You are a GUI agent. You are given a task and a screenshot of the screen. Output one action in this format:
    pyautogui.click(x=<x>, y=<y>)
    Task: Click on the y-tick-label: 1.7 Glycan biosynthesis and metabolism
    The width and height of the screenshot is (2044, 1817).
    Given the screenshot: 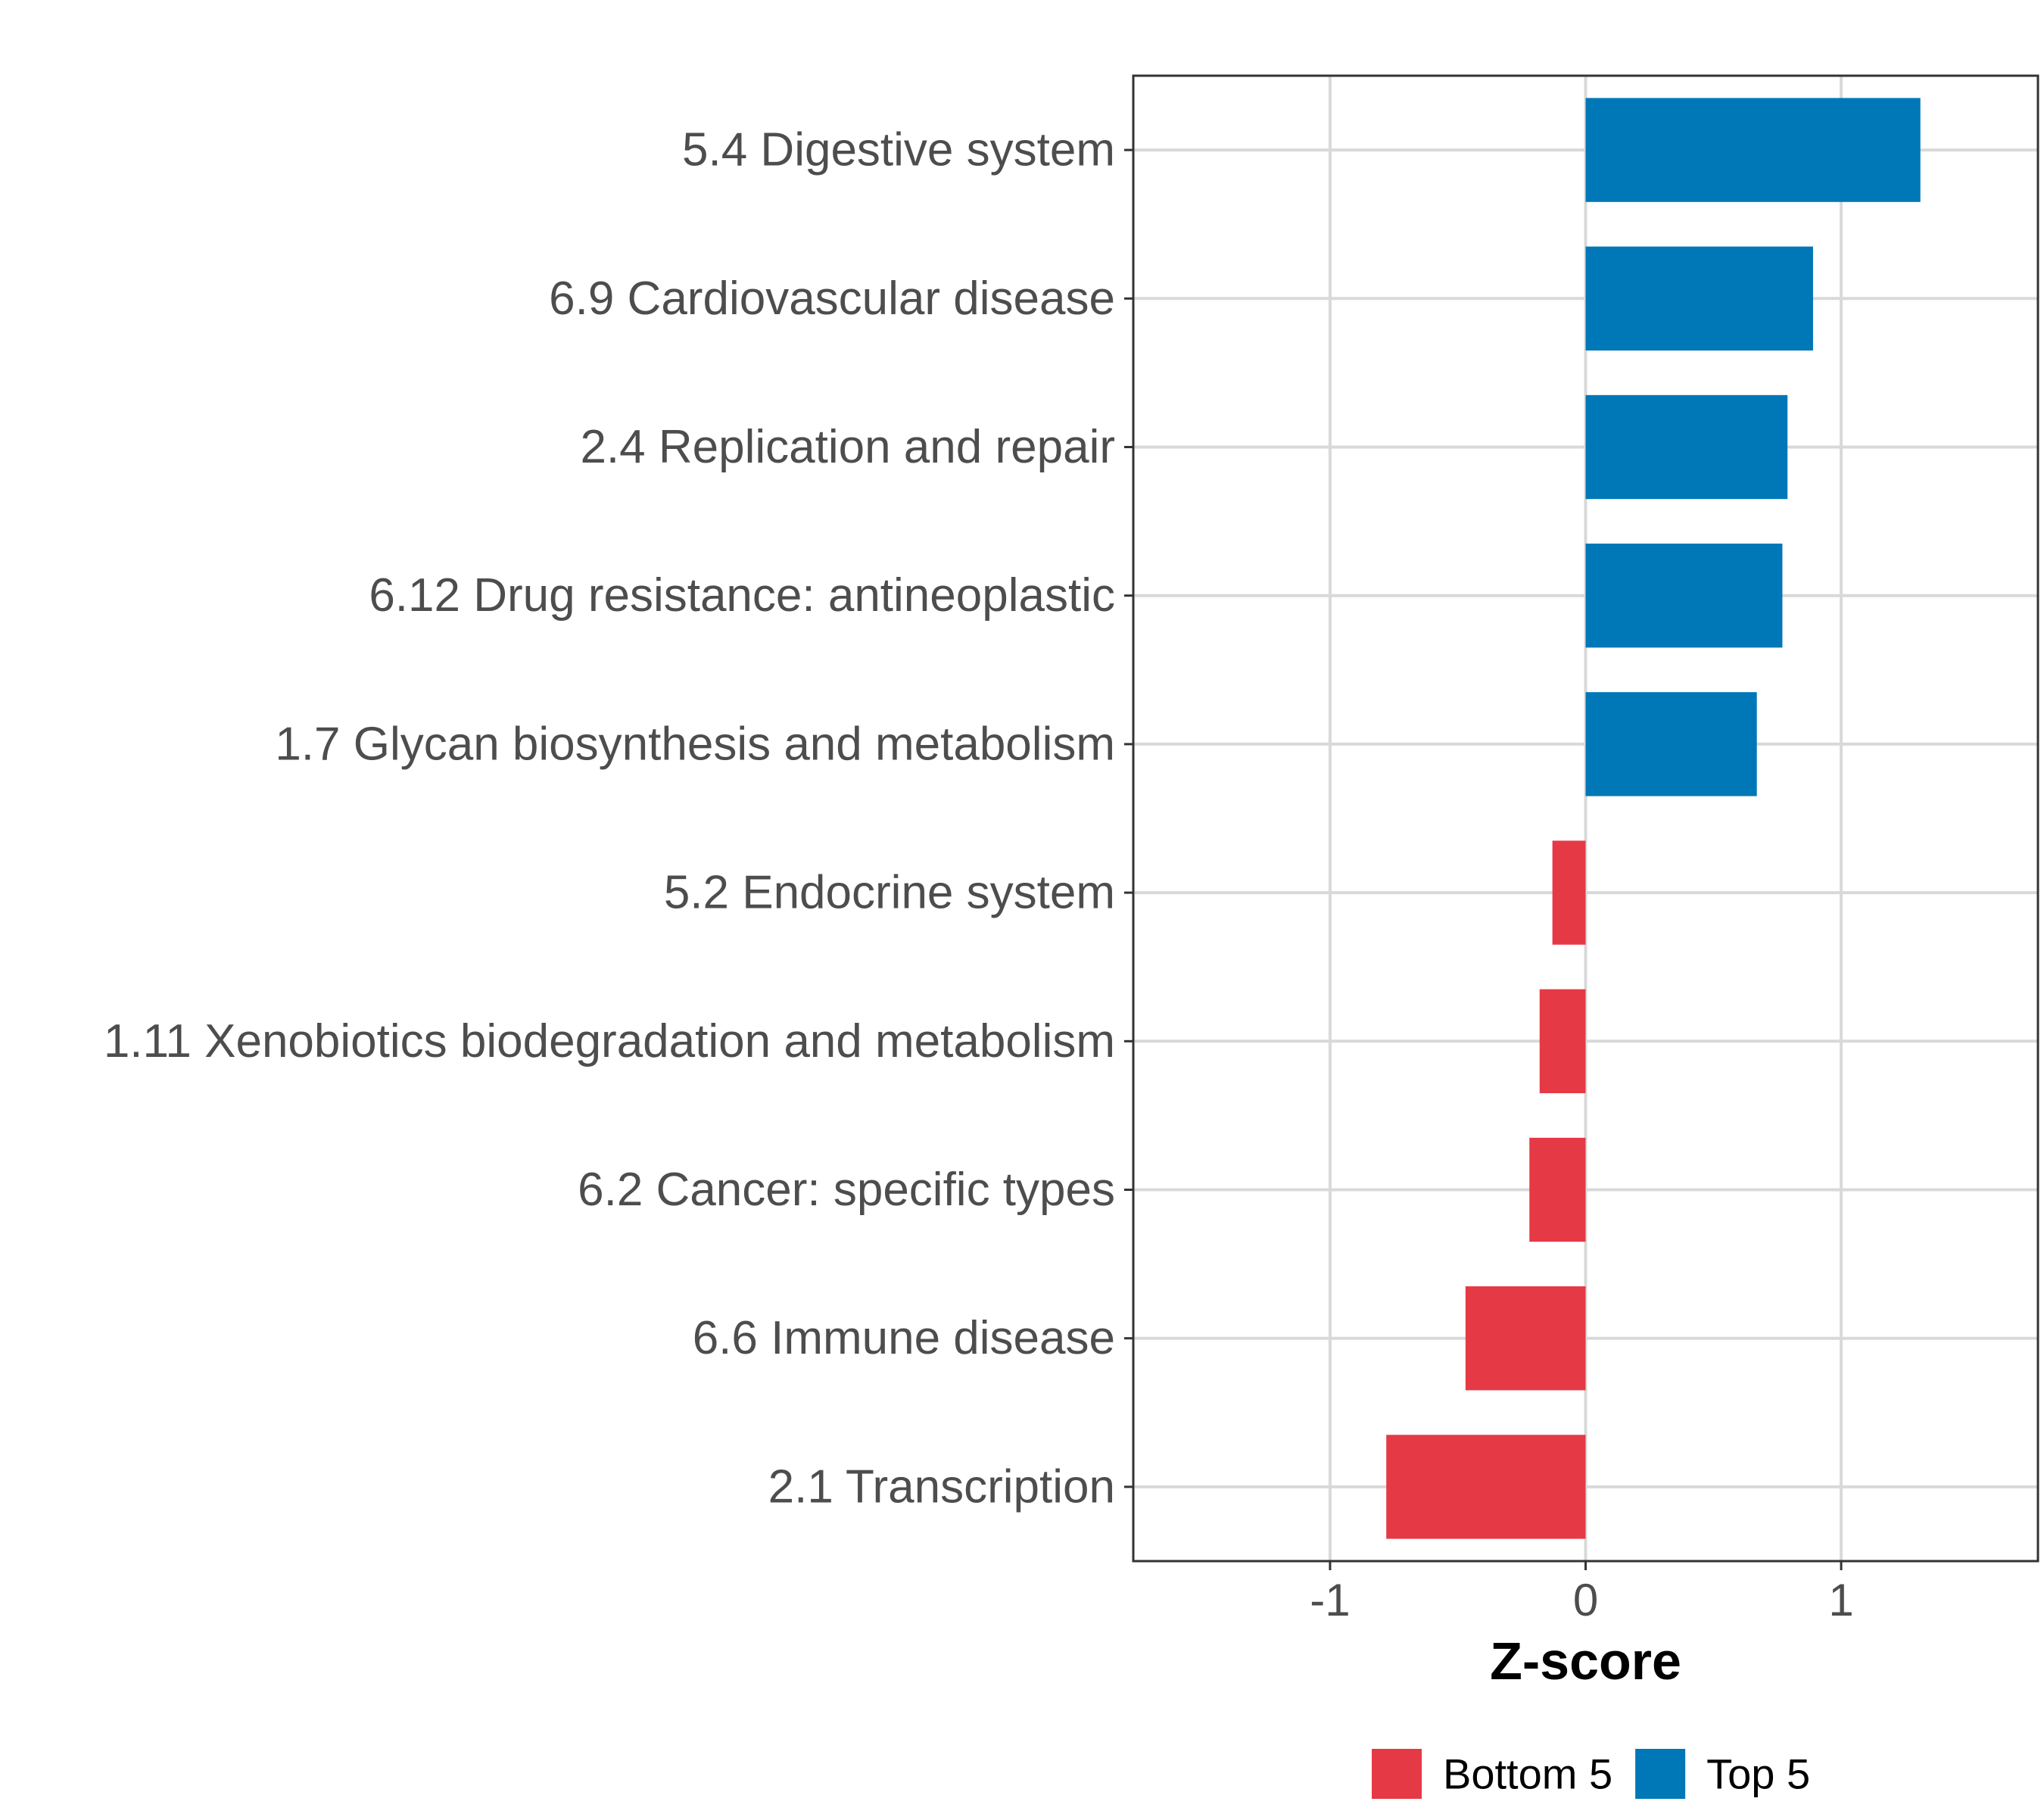 What is the action you would take?
    pyautogui.click(x=695, y=744)
    